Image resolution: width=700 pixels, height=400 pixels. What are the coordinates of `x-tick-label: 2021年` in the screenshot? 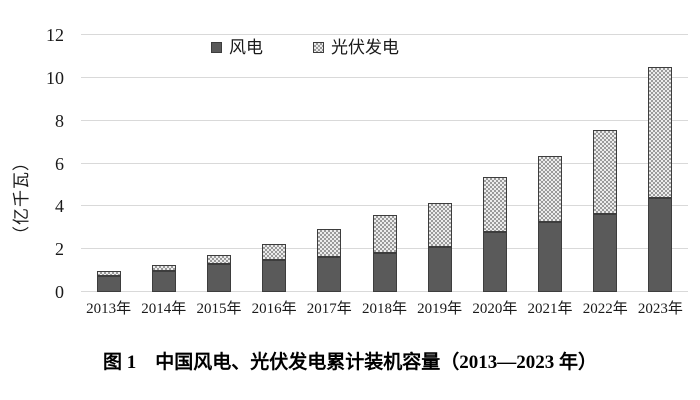 It's located at (550, 309).